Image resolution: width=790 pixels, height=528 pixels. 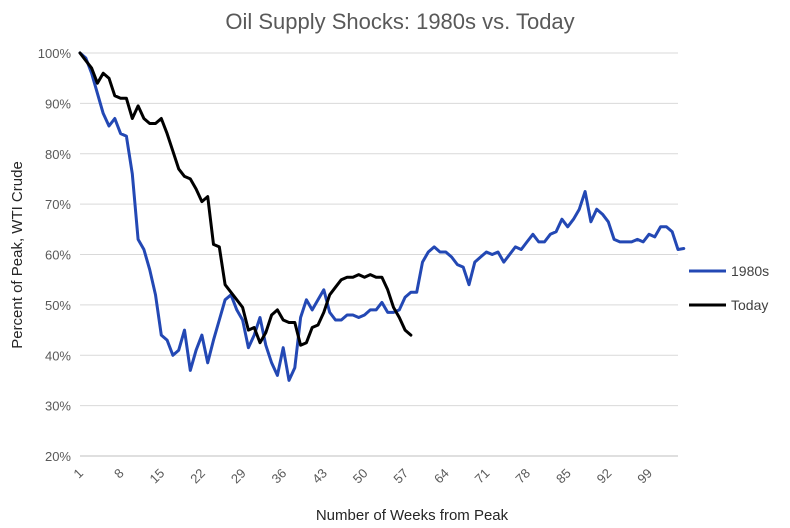 I want to click on y-tick-label: 30%, so click(x=58, y=406).